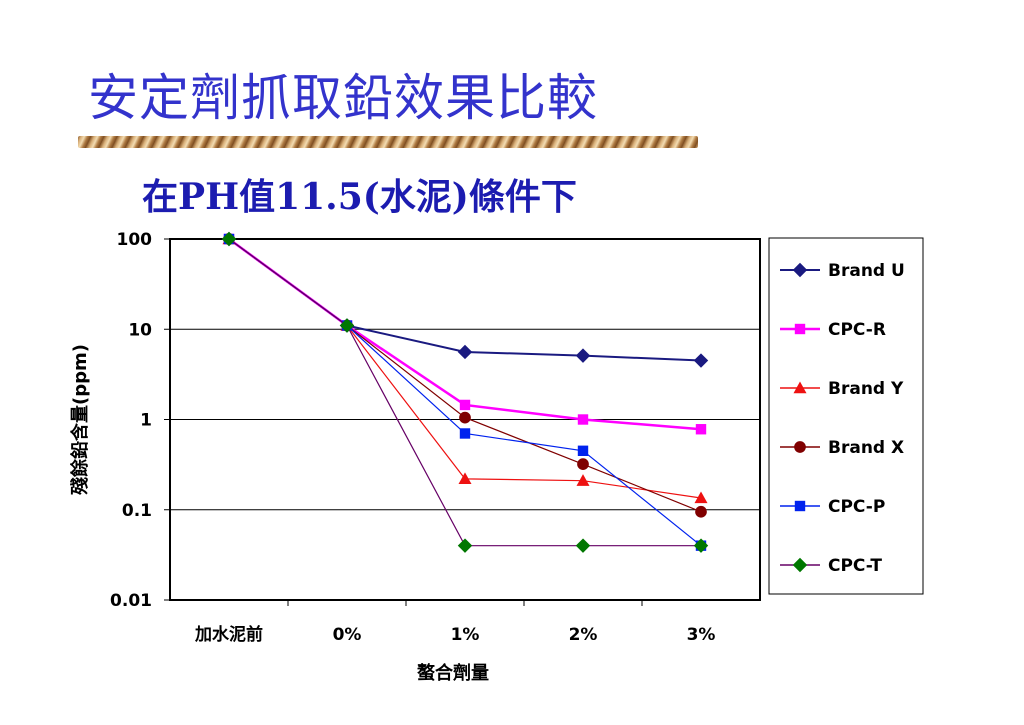 The width and height of the screenshot is (1024, 725). What do you see at coordinates (137, 511) in the screenshot?
I see `y-tick-label: 0.1` at bounding box center [137, 511].